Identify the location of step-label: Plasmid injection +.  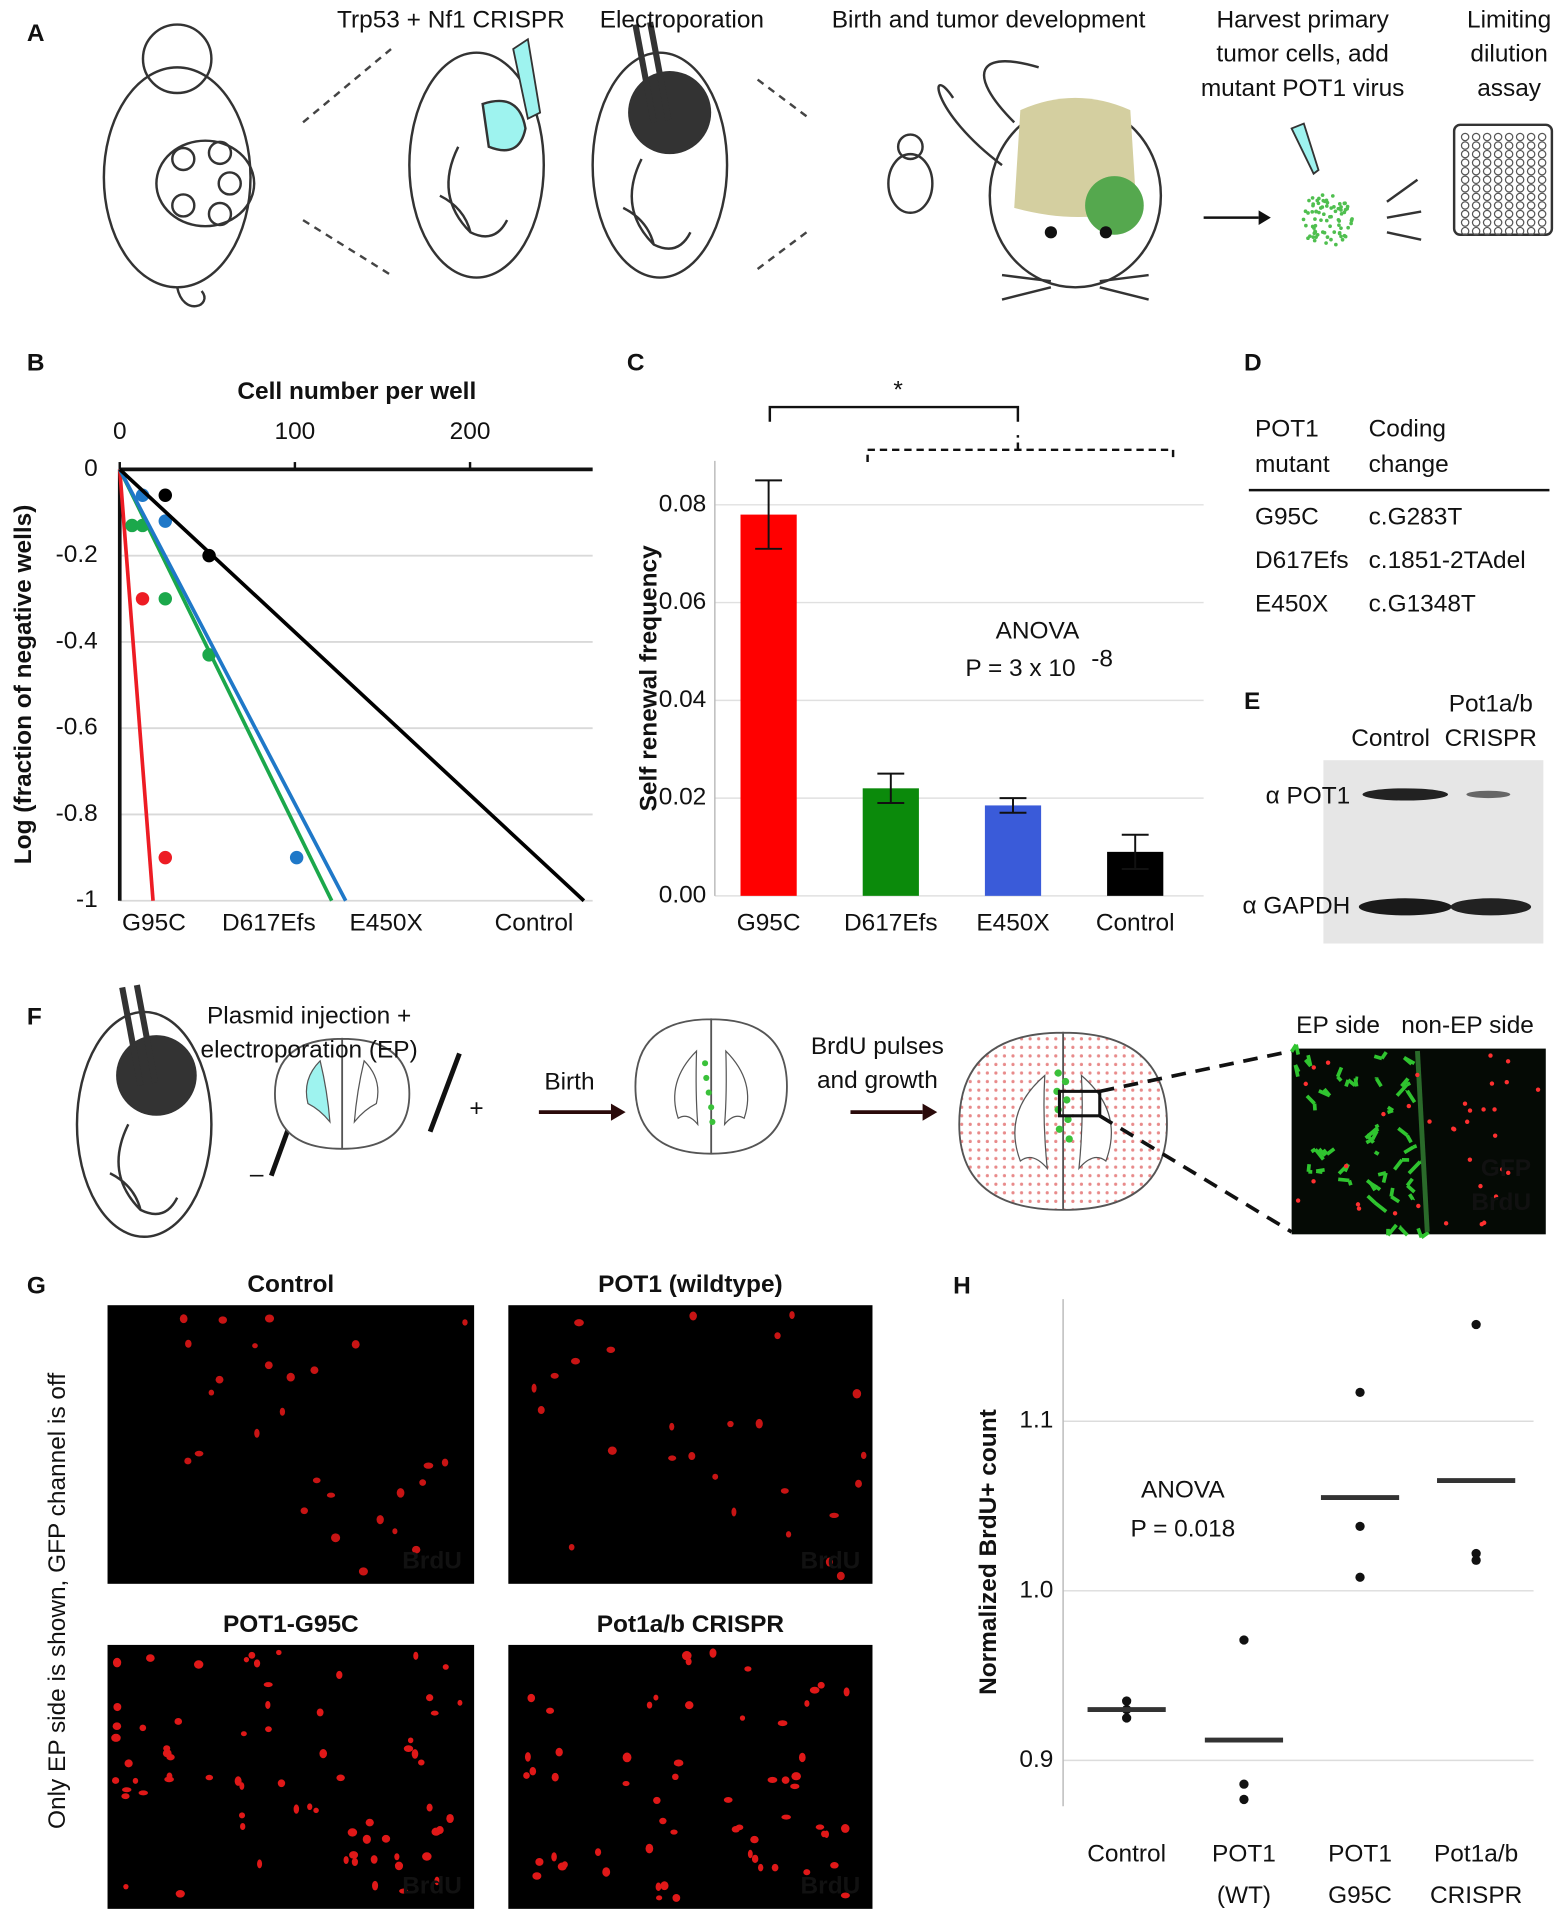
(309, 1015).